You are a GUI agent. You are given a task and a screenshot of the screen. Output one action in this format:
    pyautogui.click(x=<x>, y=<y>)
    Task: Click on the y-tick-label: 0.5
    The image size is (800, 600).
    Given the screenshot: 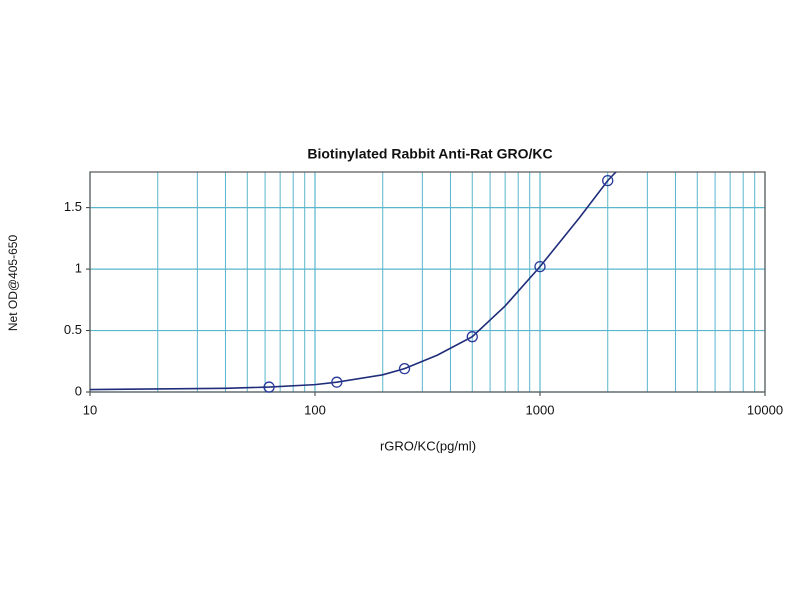 What is the action you would take?
    pyautogui.click(x=73, y=329)
    